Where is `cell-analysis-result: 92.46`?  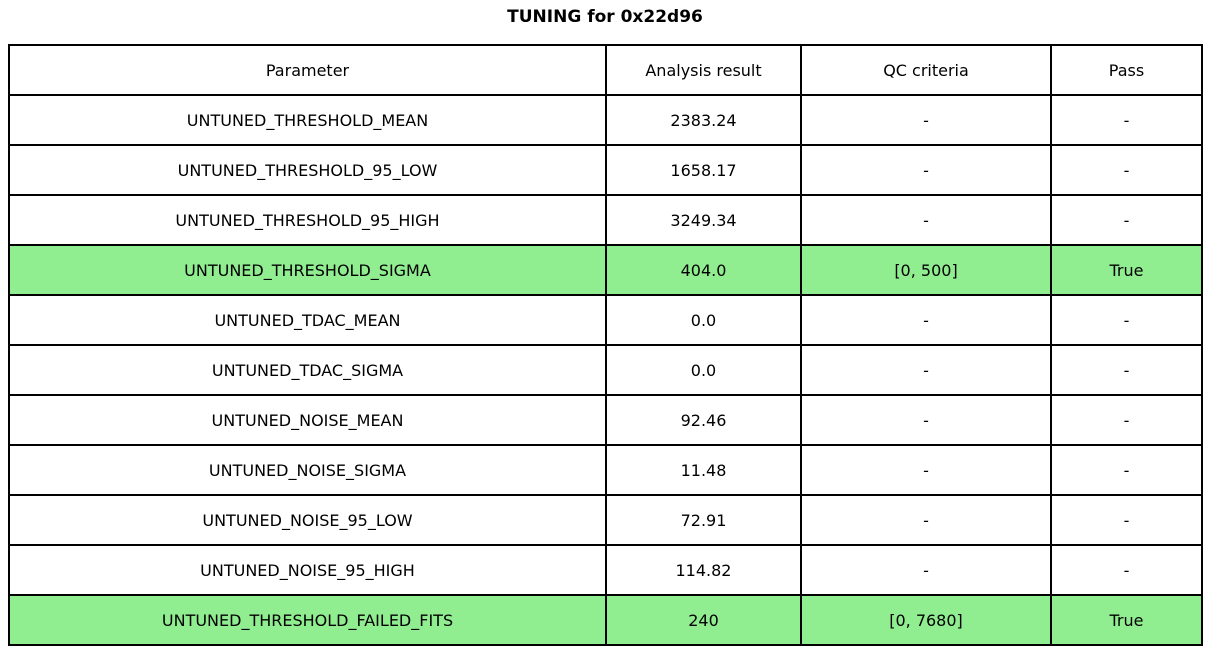 cell-analysis-result: 92.46 is located at coordinates (703, 420).